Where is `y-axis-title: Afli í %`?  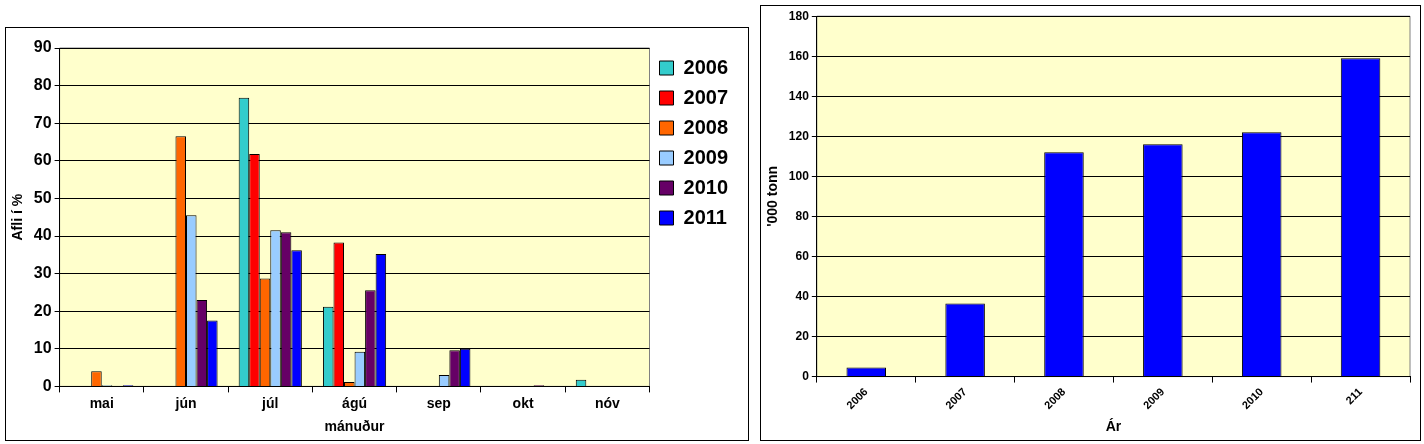 y-axis-title: Afli í % is located at coordinates (17, 217).